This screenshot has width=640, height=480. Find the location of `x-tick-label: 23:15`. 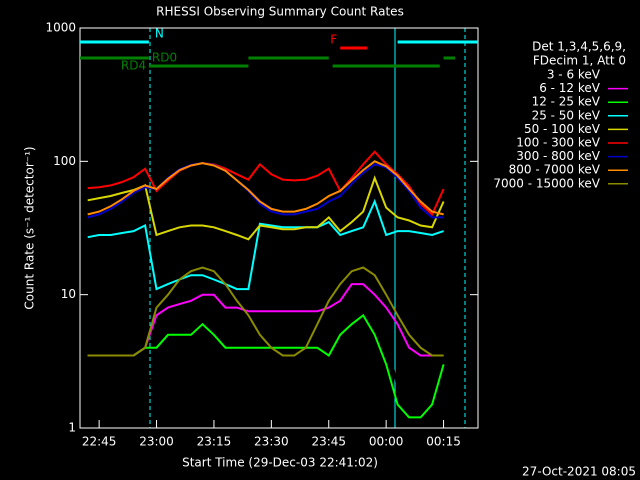

x-tick-label: 23:15 is located at coordinates (214, 442).